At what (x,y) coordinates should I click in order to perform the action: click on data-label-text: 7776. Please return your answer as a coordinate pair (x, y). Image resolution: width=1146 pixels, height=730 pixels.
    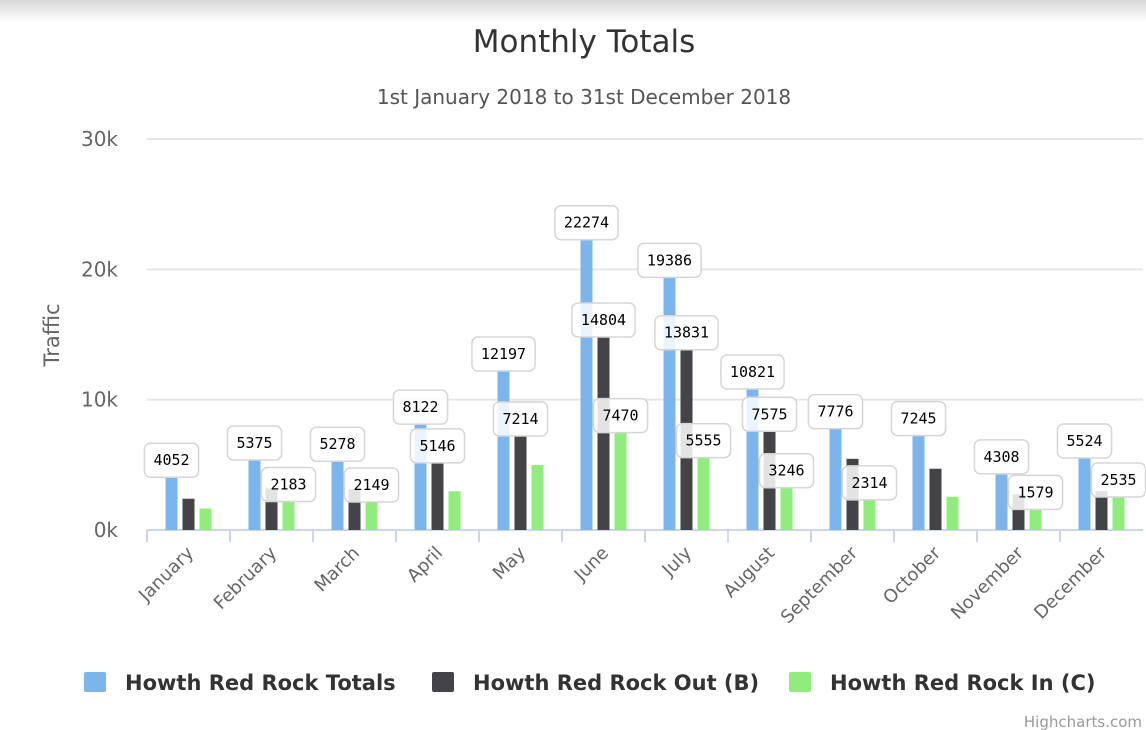
    Looking at the image, I should click on (835, 412).